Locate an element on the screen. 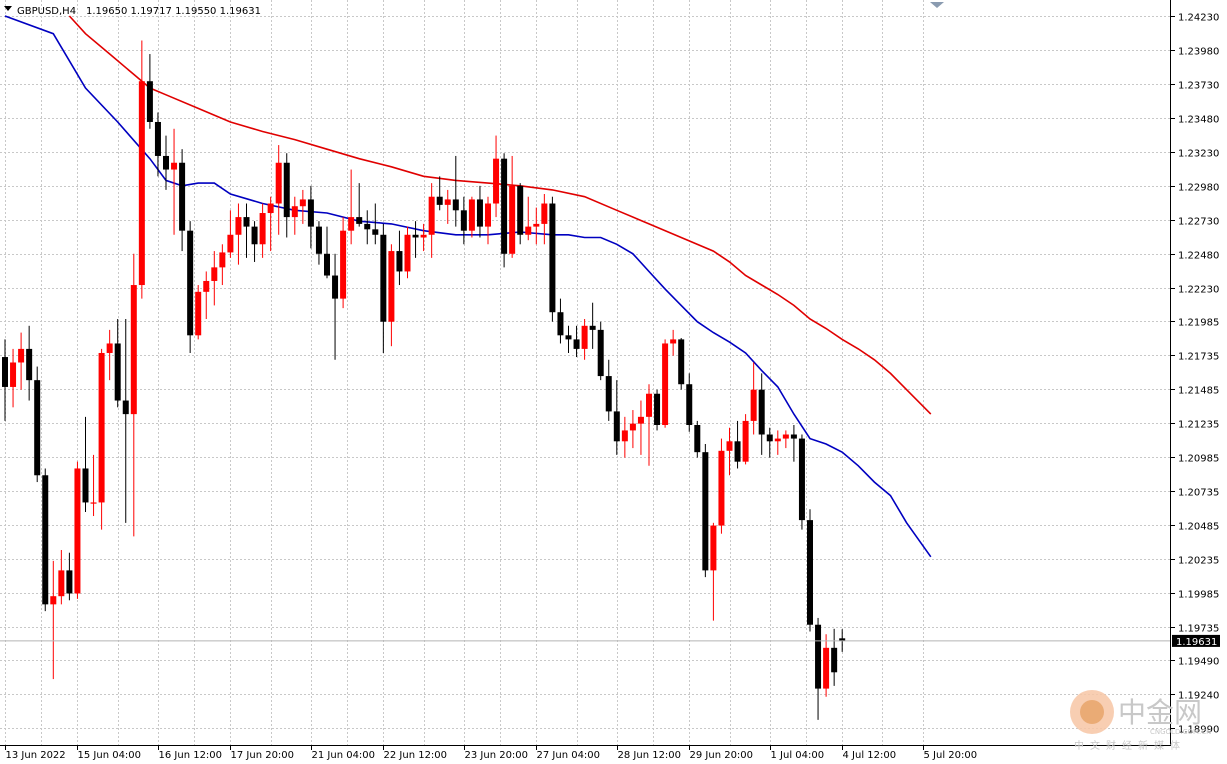 This screenshot has height=764, width=1227. chevron-down-icon is located at coordinates (8, 8).